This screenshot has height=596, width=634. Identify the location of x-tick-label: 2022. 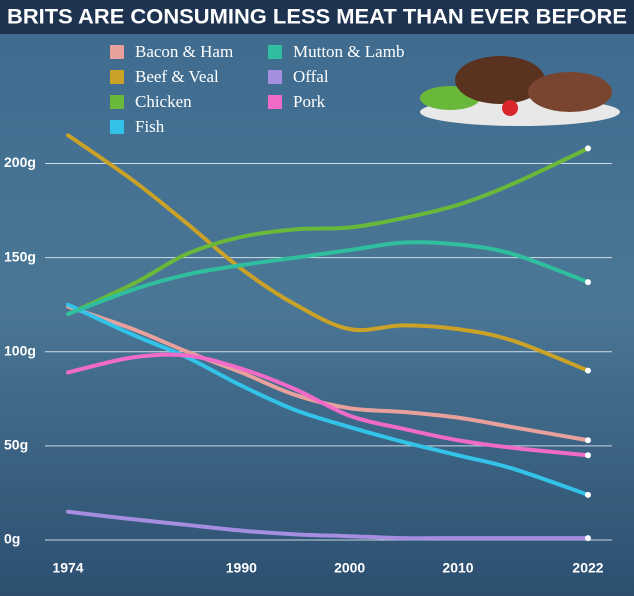
(587, 568).